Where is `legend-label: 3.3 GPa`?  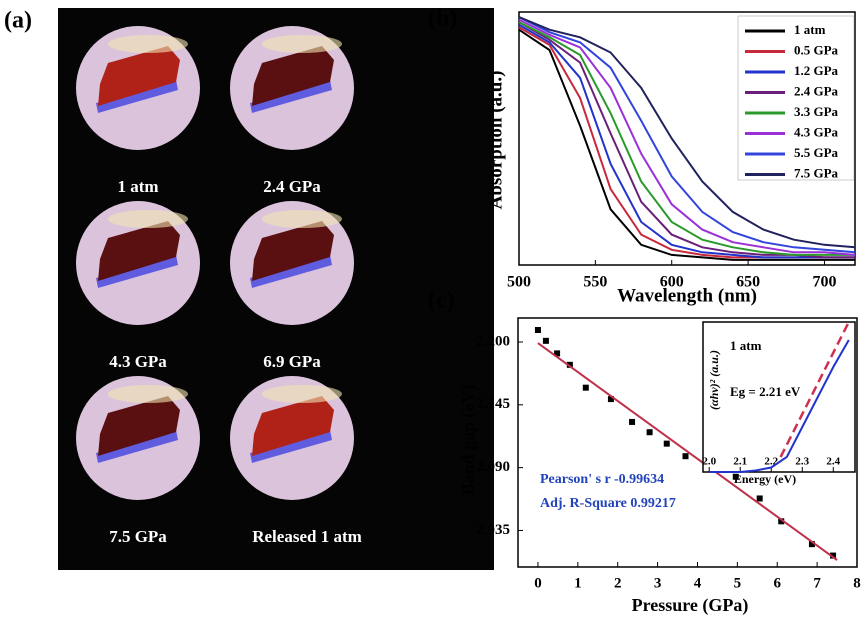 legend-label: 3.3 GPa is located at coordinates (816, 111).